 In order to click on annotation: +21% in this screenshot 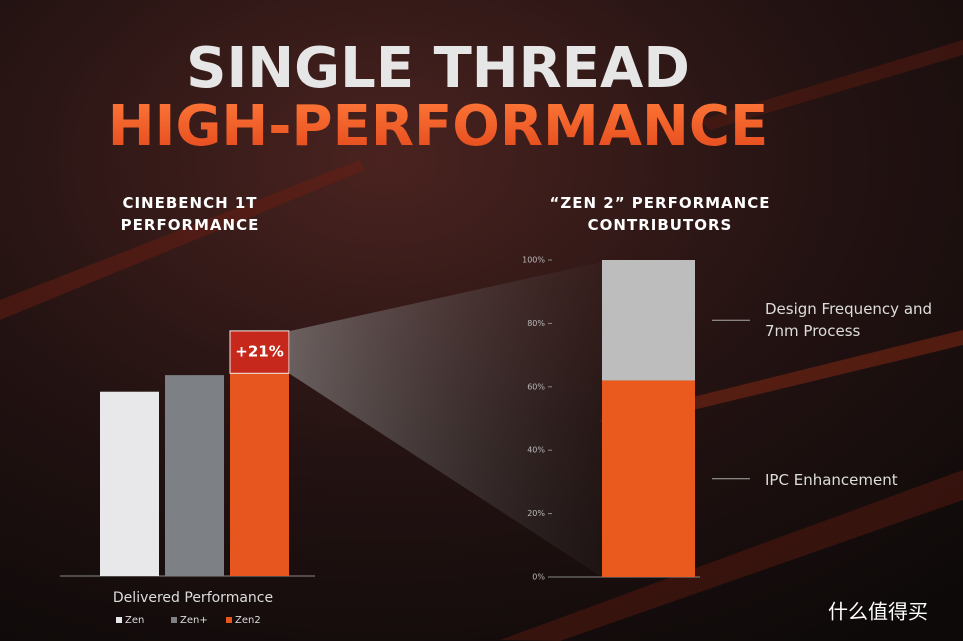, I will do `click(259, 352)`.